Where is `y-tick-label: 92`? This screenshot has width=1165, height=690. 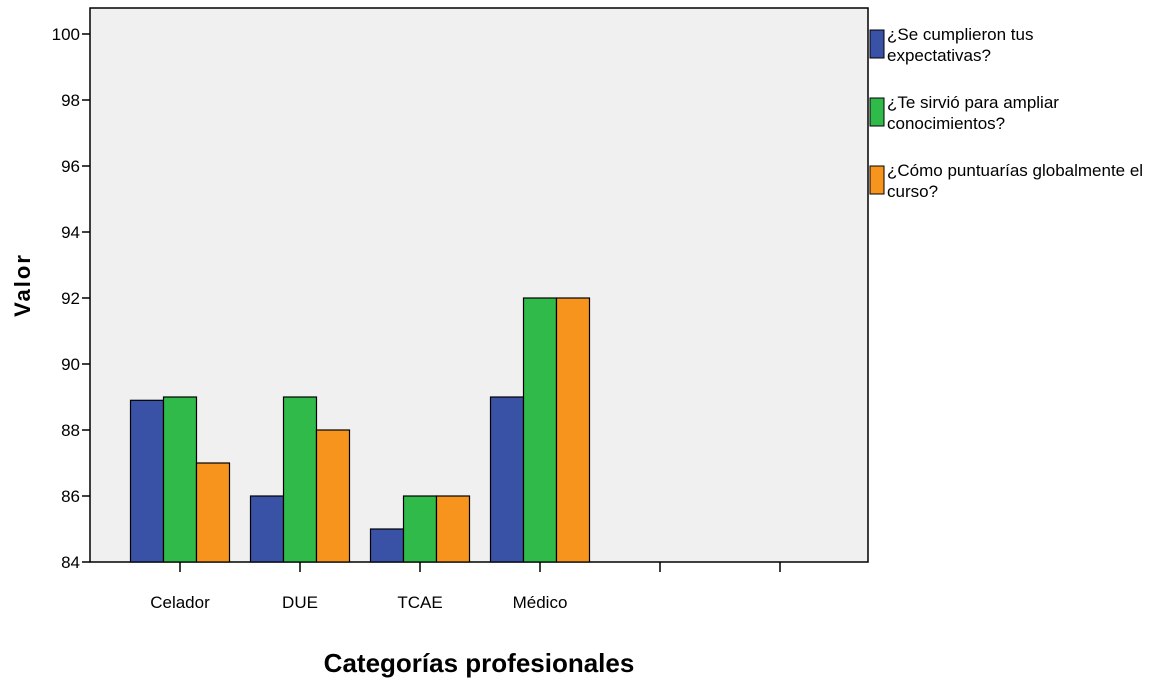
y-tick-label: 92 is located at coordinates (70, 298).